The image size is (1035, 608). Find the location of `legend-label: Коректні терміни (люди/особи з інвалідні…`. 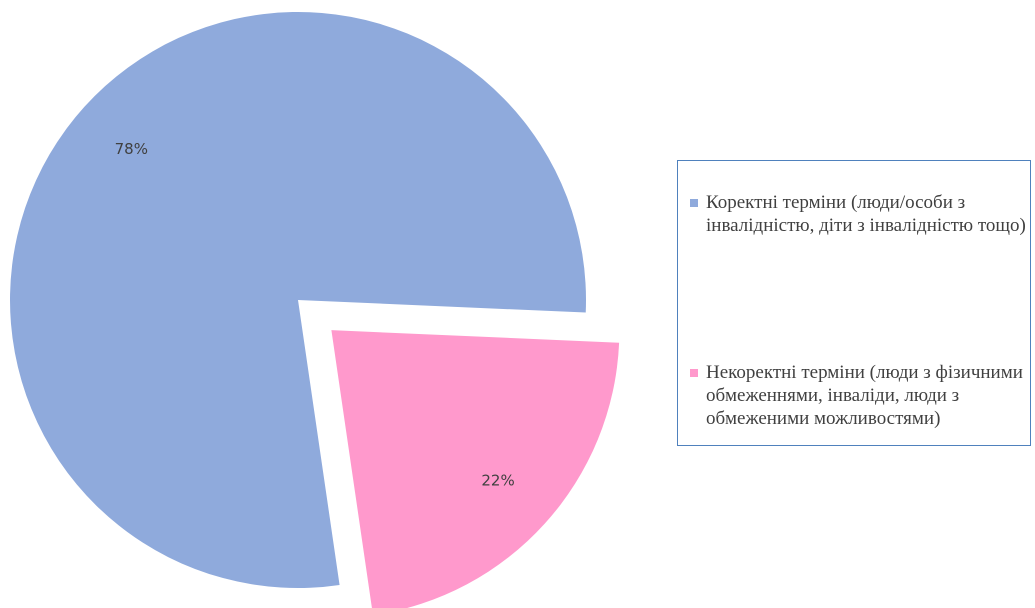

legend-label: Коректні терміни (люди/особи з інвалідні… is located at coordinates (866, 214).